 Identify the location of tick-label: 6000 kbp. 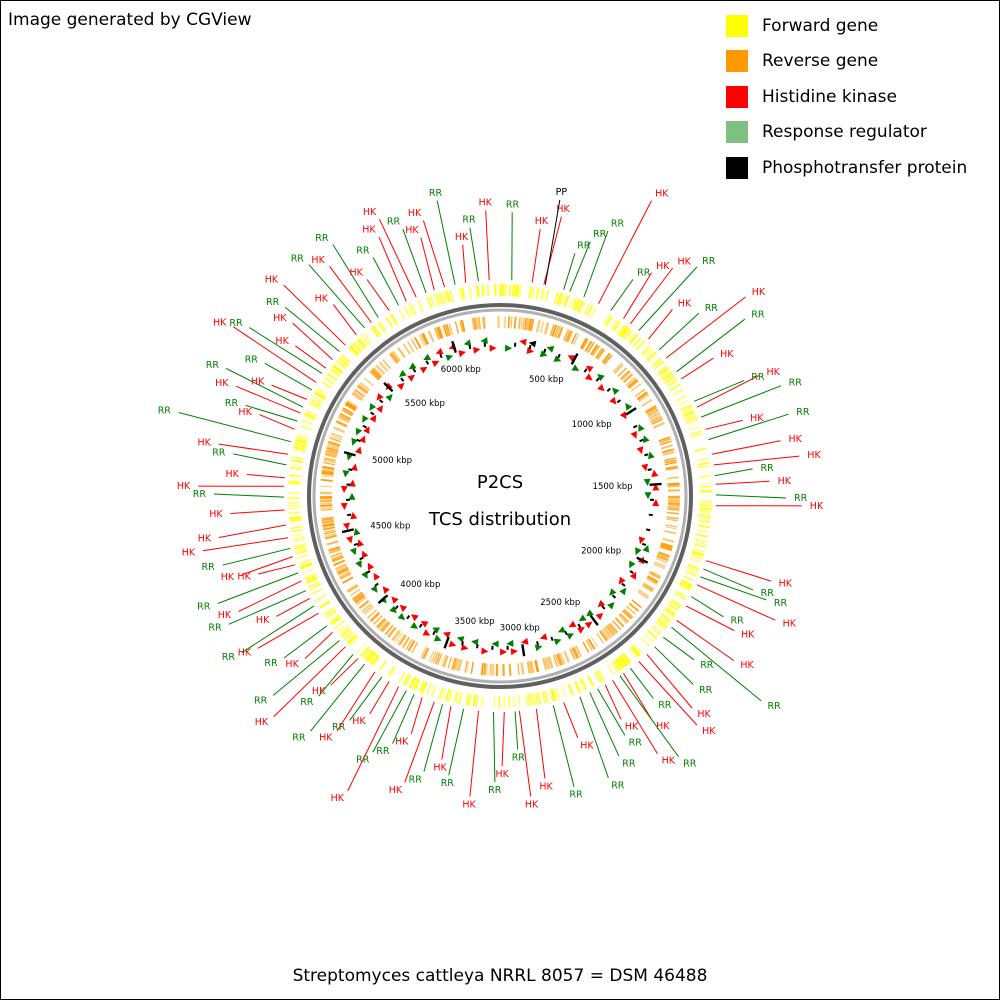
(461, 370).